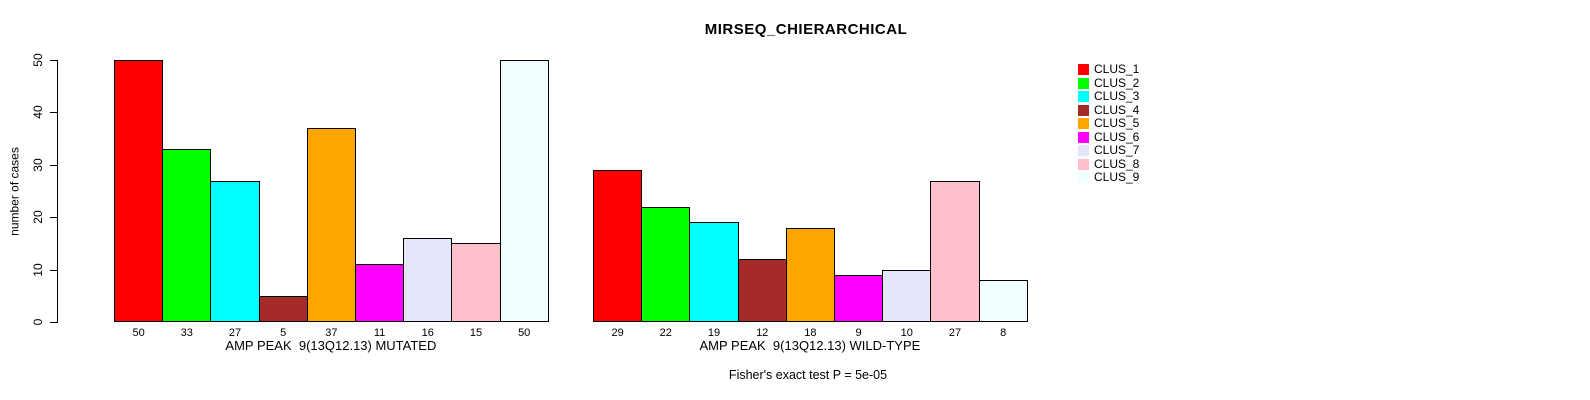 The height and width of the screenshot is (400, 1590). What do you see at coordinates (1117, 177) in the screenshot?
I see `legend-label: CLUS_9` at bounding box center [1117, 177].